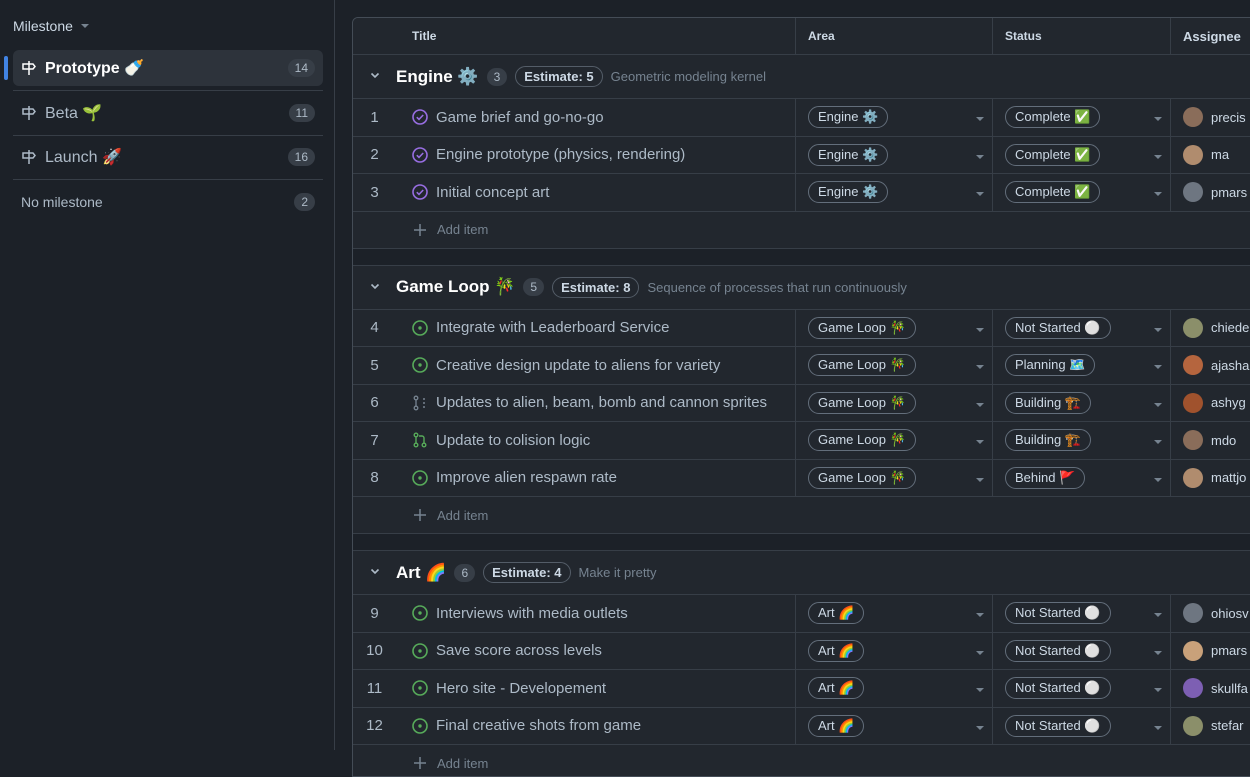 This screenshot has width=1250, height=777. What do you see at coordinates (51, 26) in the screenshot?
I see `sidebar-heading: Milestone` at bounding box center [51, 26].